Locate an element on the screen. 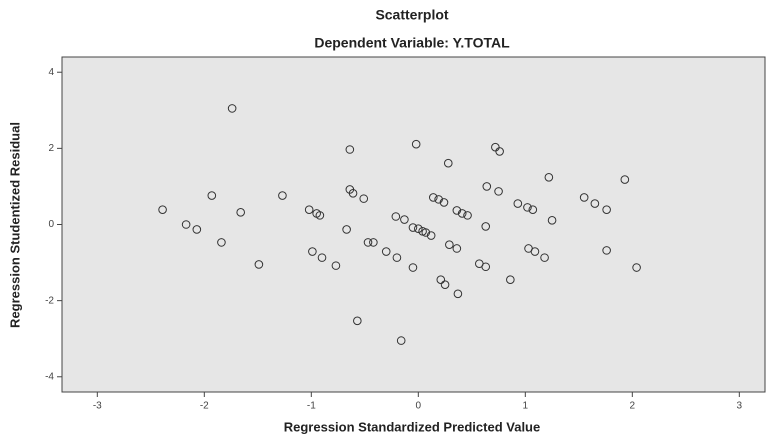 This screenshot has width=776, height=438. x-tick-label: -1 is located at coordinates (311, 406).